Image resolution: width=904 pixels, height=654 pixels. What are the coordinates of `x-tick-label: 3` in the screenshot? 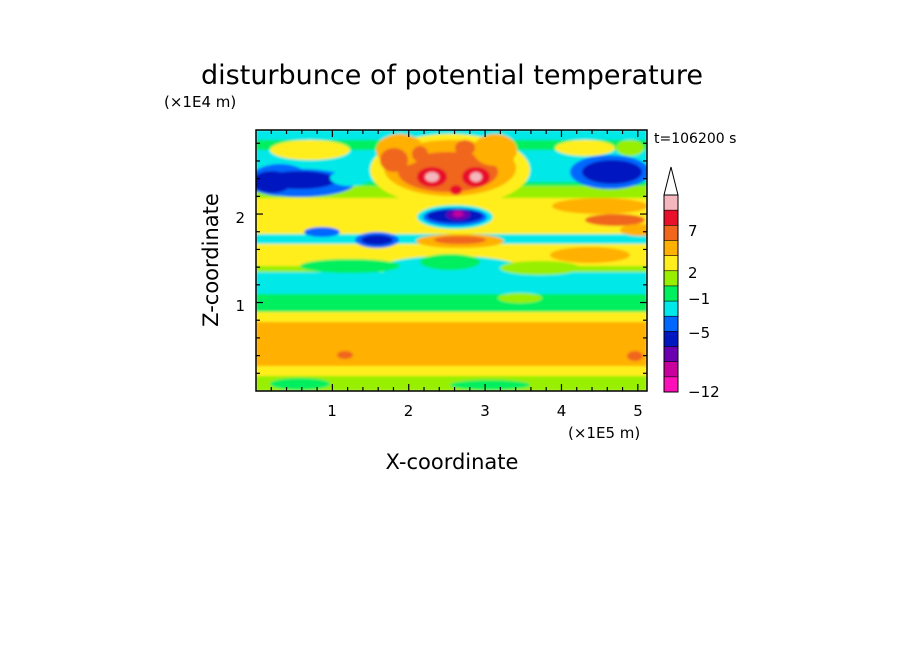 It's located at (485, 411).